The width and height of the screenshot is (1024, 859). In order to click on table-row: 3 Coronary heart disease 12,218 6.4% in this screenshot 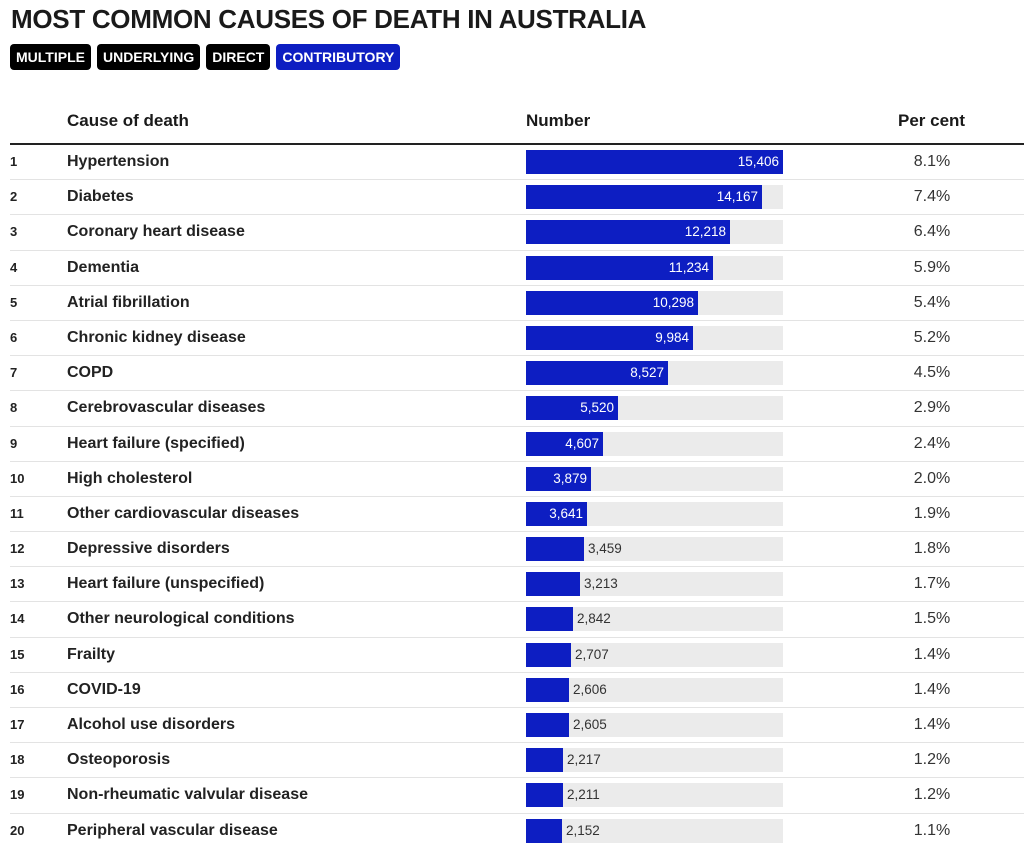, I will do `click(517, 233)`.